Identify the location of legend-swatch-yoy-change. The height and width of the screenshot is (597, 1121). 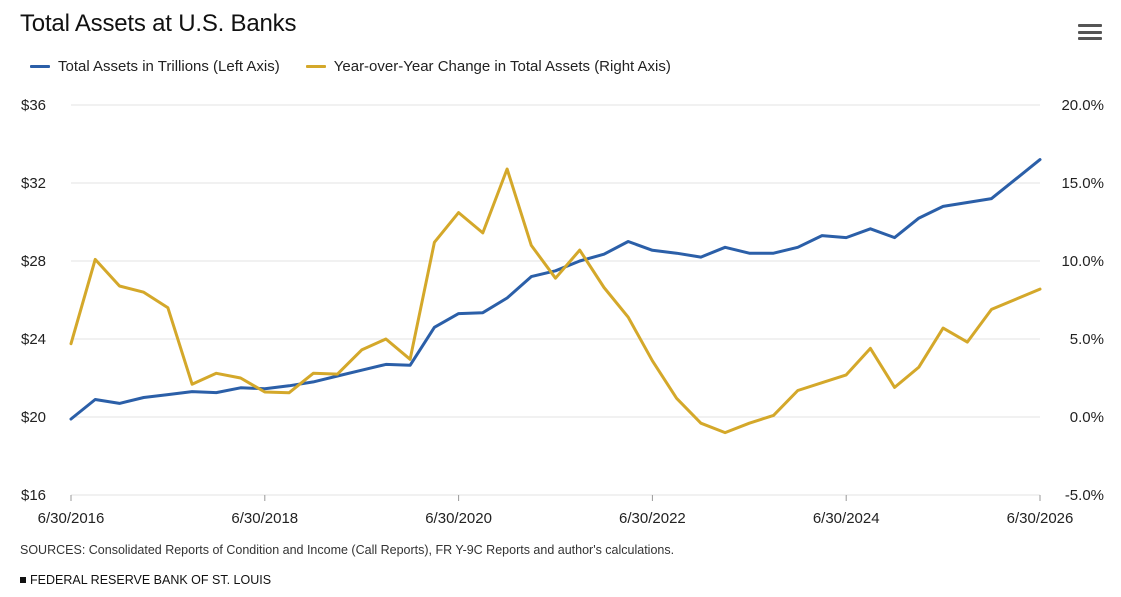
(315, 66).